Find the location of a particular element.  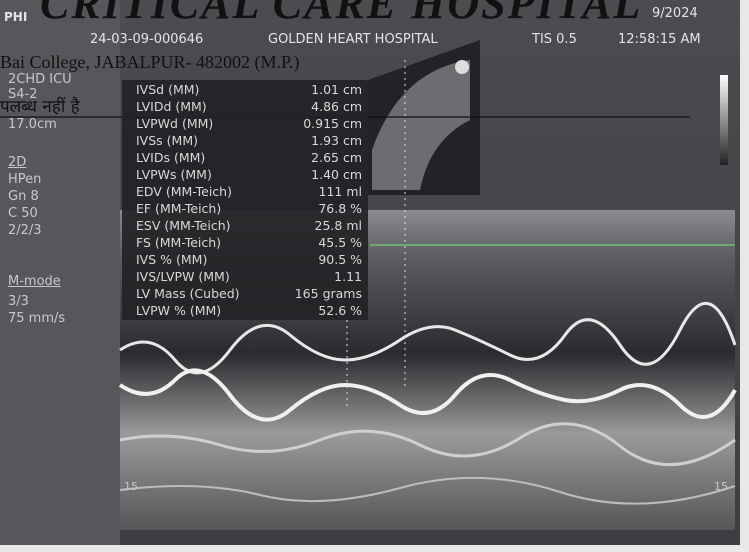

measurement-row: IVSd (MM) 1.01 cm is located at coordinates (245, 90).